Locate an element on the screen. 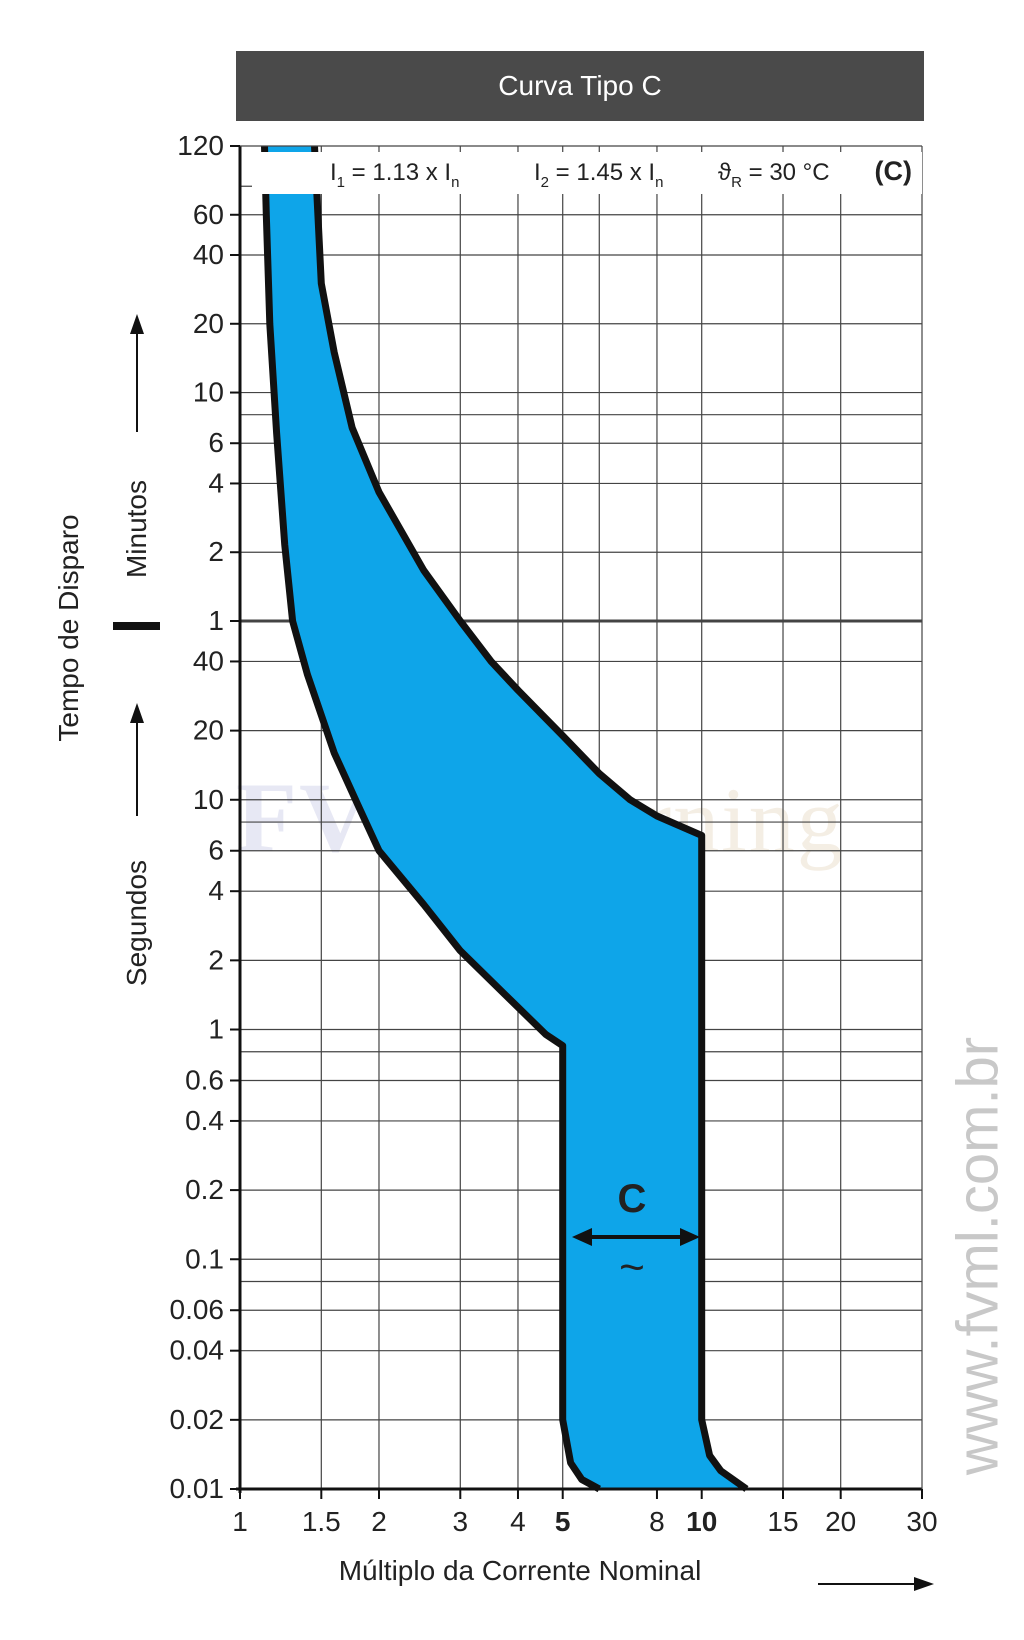 This screenshot has height=1640, width=1024. band-label: C is located at coordinates (632, 1199).